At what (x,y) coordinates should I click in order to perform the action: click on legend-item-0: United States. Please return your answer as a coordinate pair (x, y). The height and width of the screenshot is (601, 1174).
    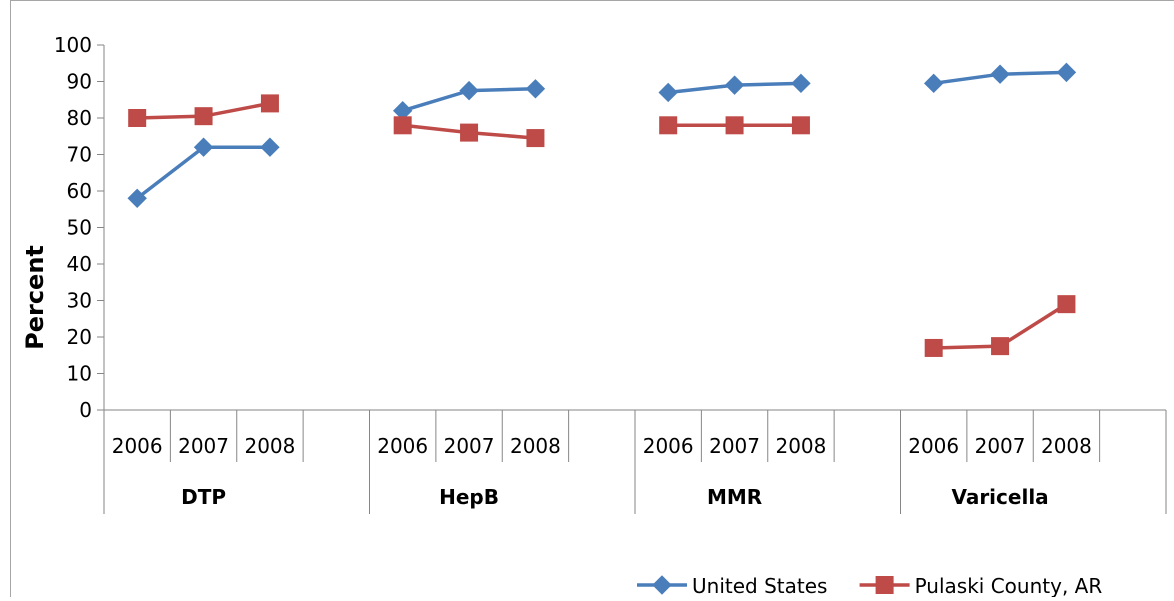
    Looking at the image, I should click on (732, 586).